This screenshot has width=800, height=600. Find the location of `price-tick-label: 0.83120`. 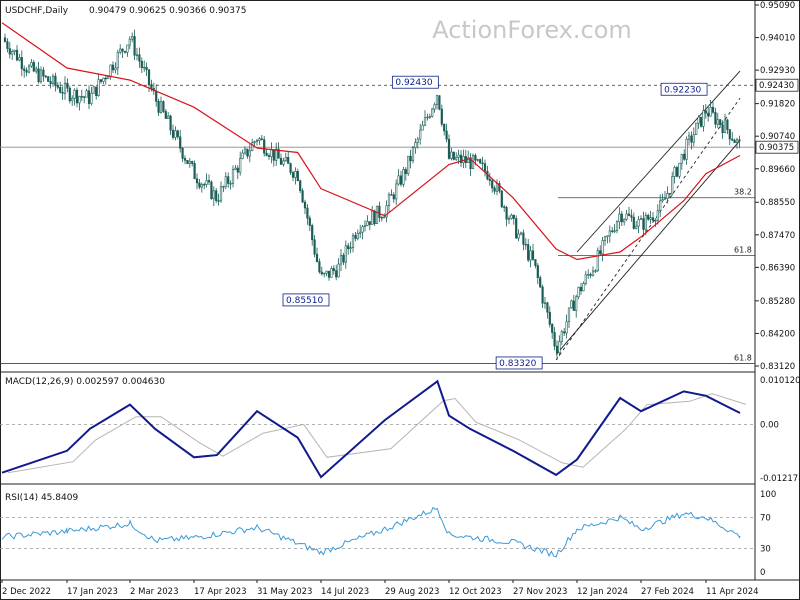

price-tick-label: 0.83120 is located at coordinates (777, 367).